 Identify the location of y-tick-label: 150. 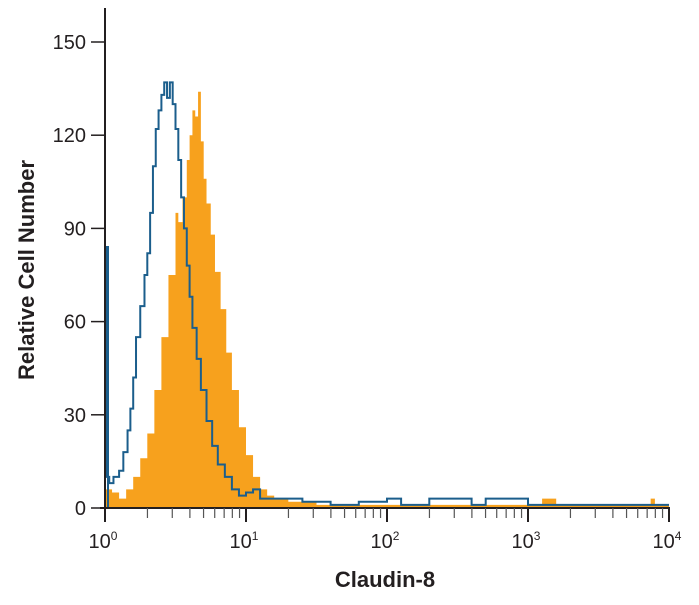
(69, 43).